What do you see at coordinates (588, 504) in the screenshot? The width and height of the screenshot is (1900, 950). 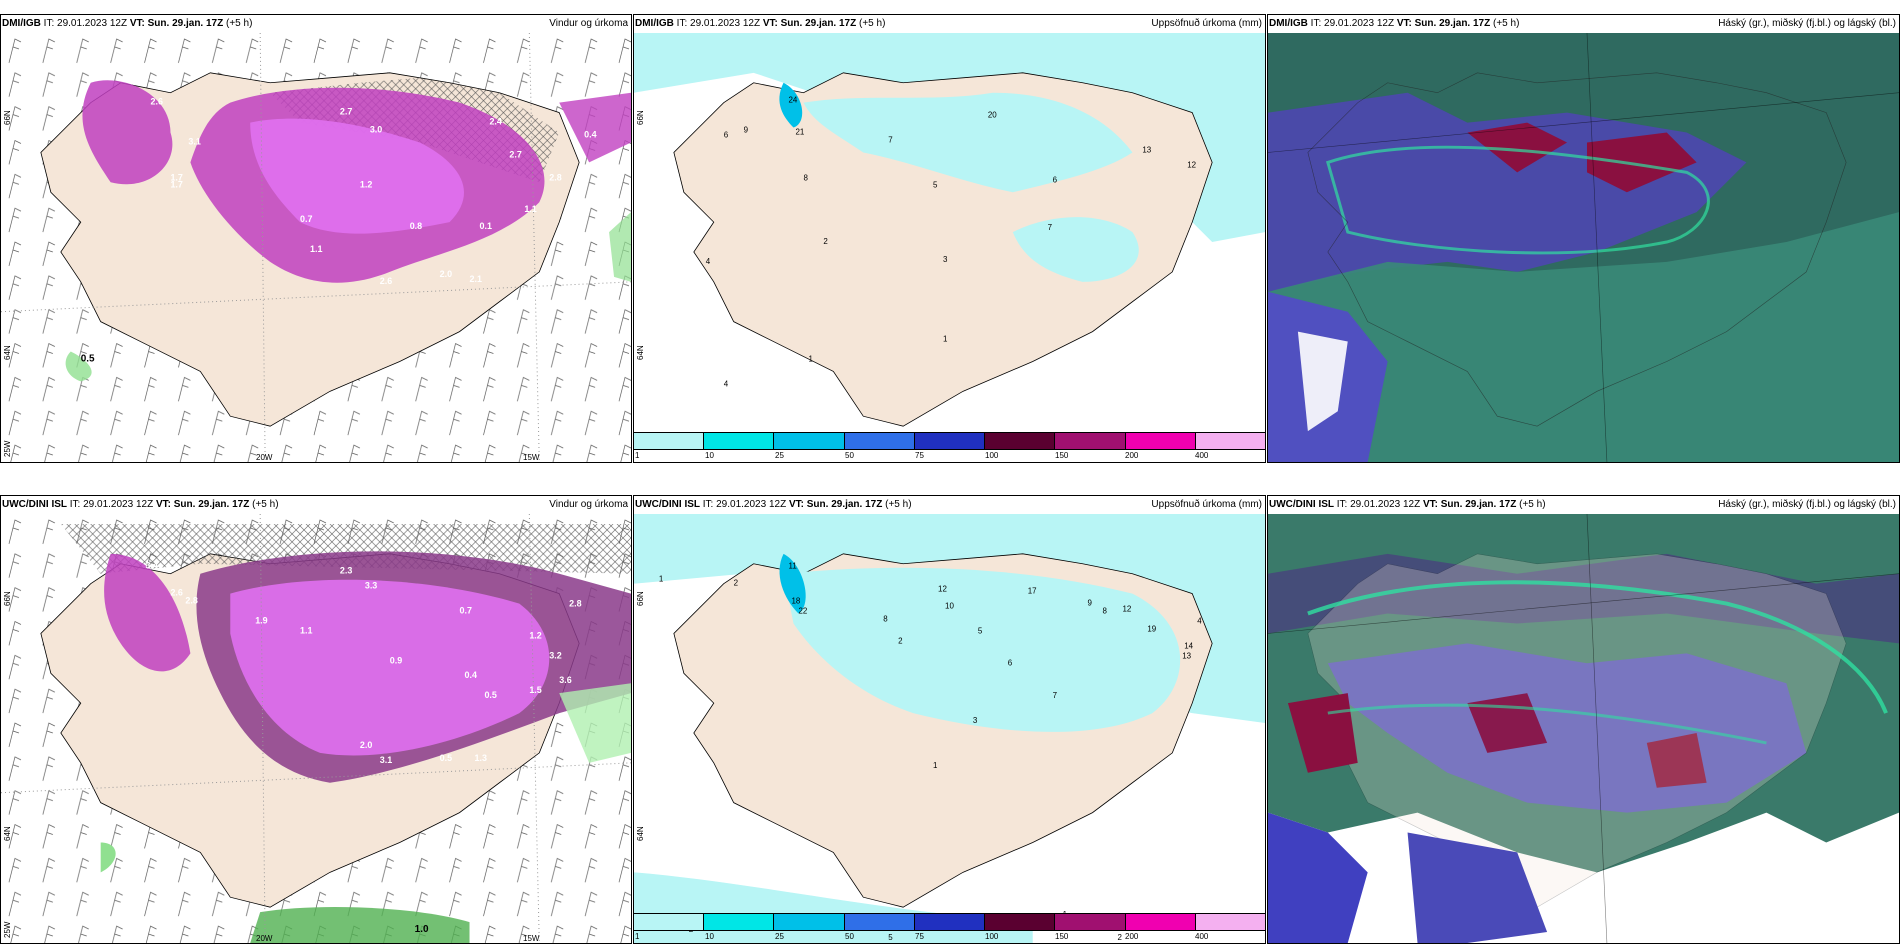 I see `panel-title: Vindur og úrkoma` at bounding box center [588, 504].